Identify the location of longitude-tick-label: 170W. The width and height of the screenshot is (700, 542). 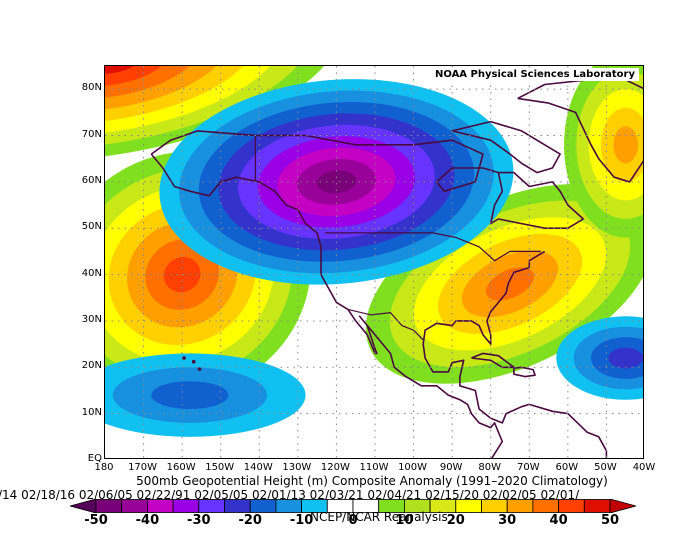
(143, 467).